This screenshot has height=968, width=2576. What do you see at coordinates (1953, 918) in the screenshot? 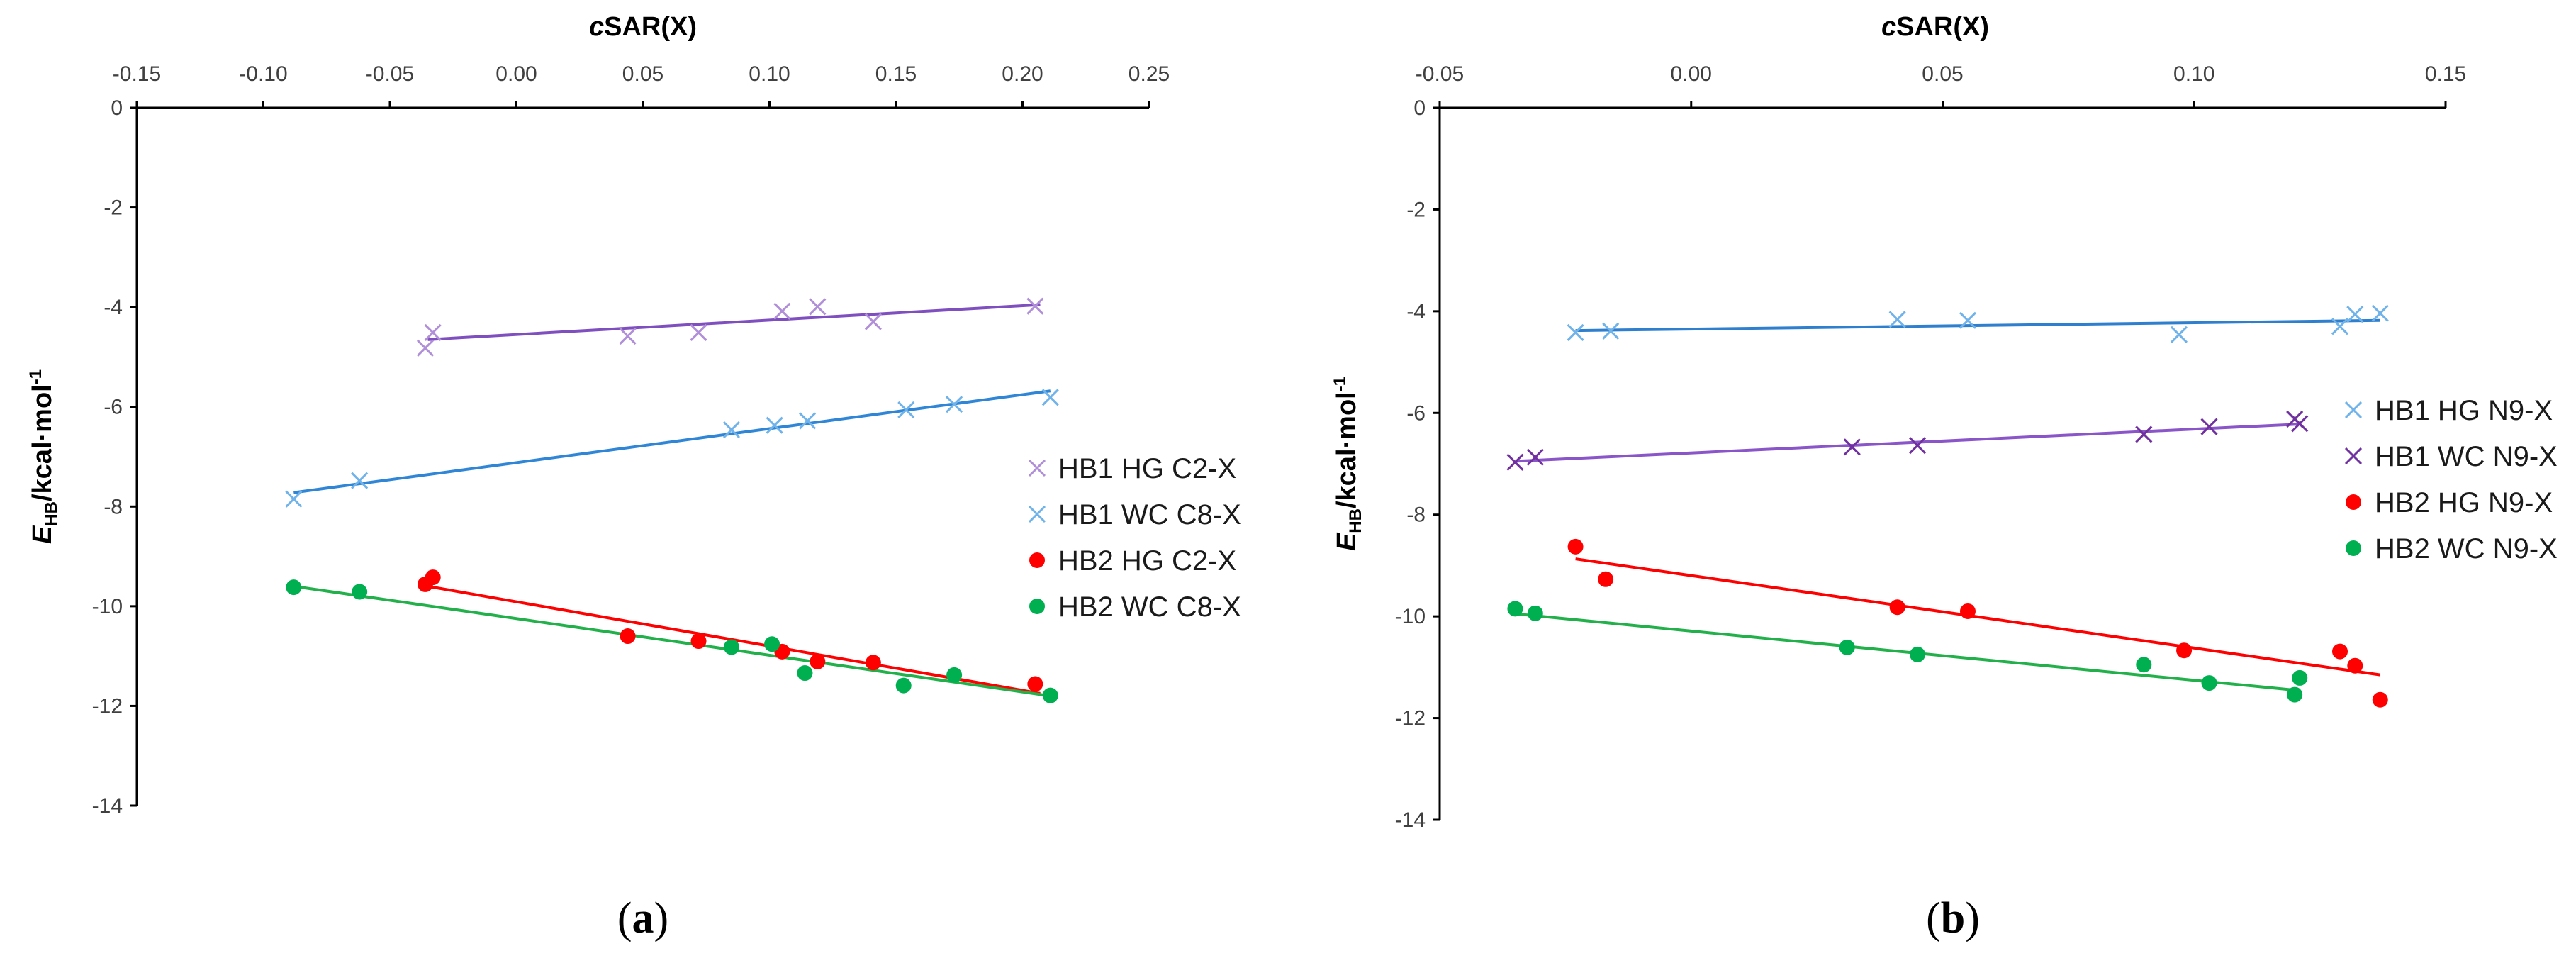
I see `panel-label: (b)` at bounding box center [1953, 918].